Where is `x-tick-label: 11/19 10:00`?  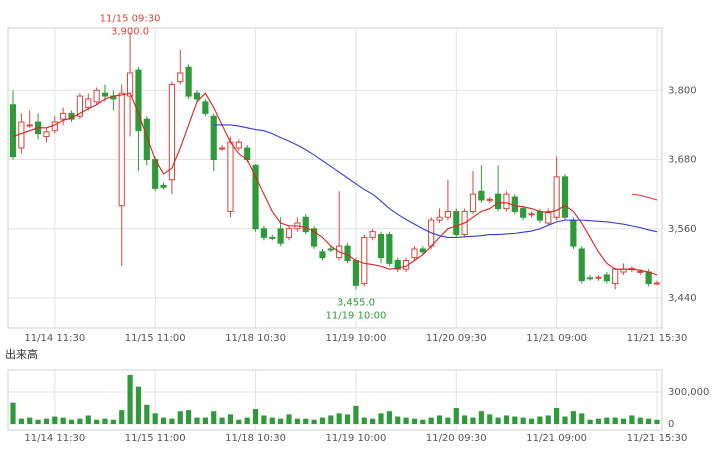
x-tick-label: 11/19 10:00 is located at coordinates (355, 438).